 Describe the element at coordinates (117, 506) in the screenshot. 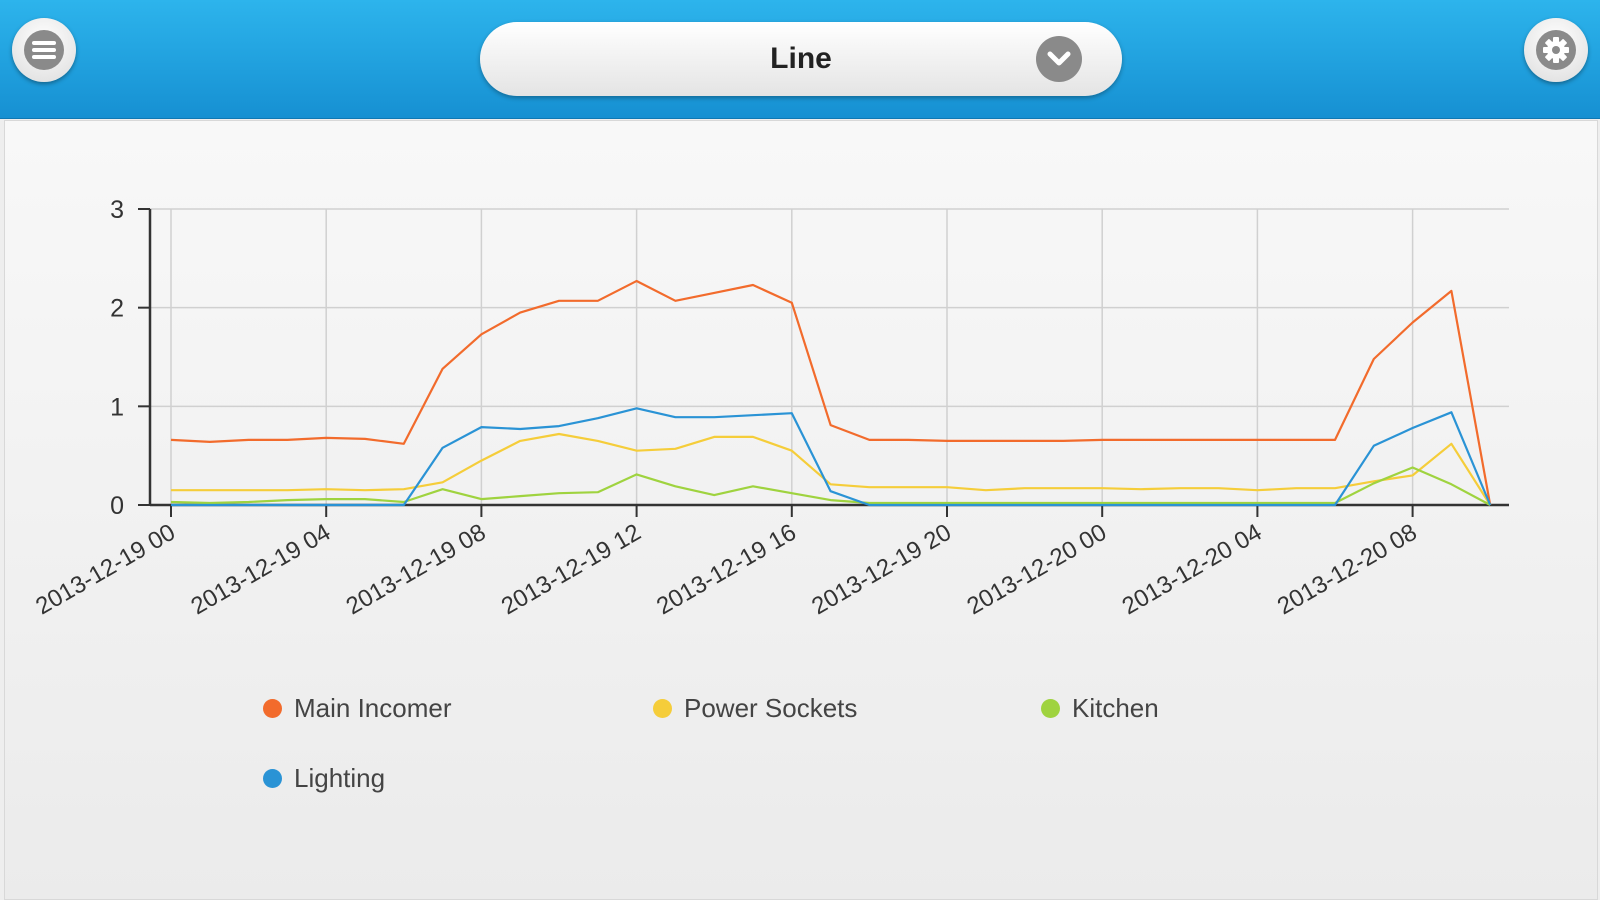

I see `y-tick-label: 0` at that location.